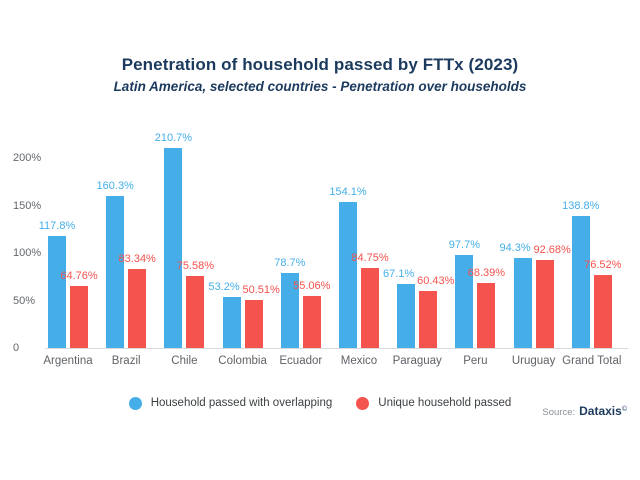  What do you see at coordinates (16, 348) in the screenshot?
I see `y-tick-label: 0` at bounding box center [16, 348].